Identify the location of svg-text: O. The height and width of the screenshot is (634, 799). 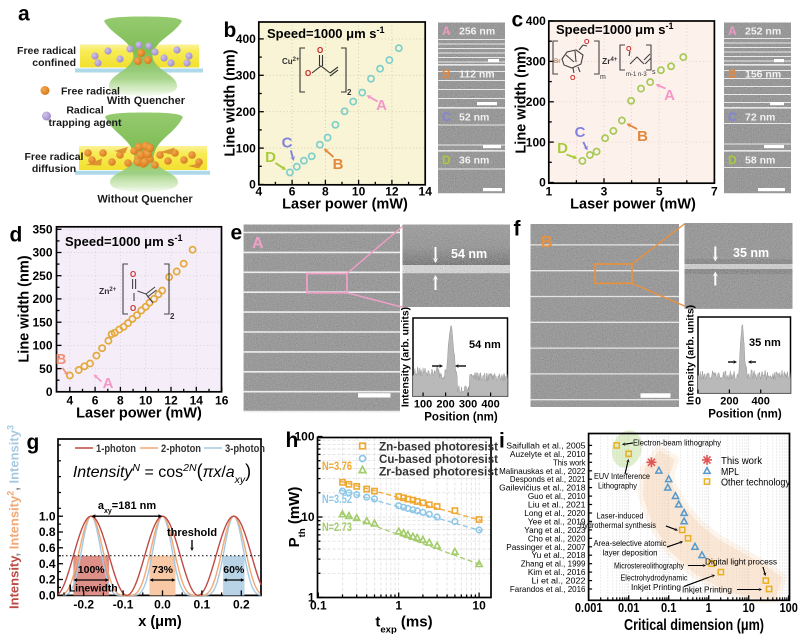
(587, 42).